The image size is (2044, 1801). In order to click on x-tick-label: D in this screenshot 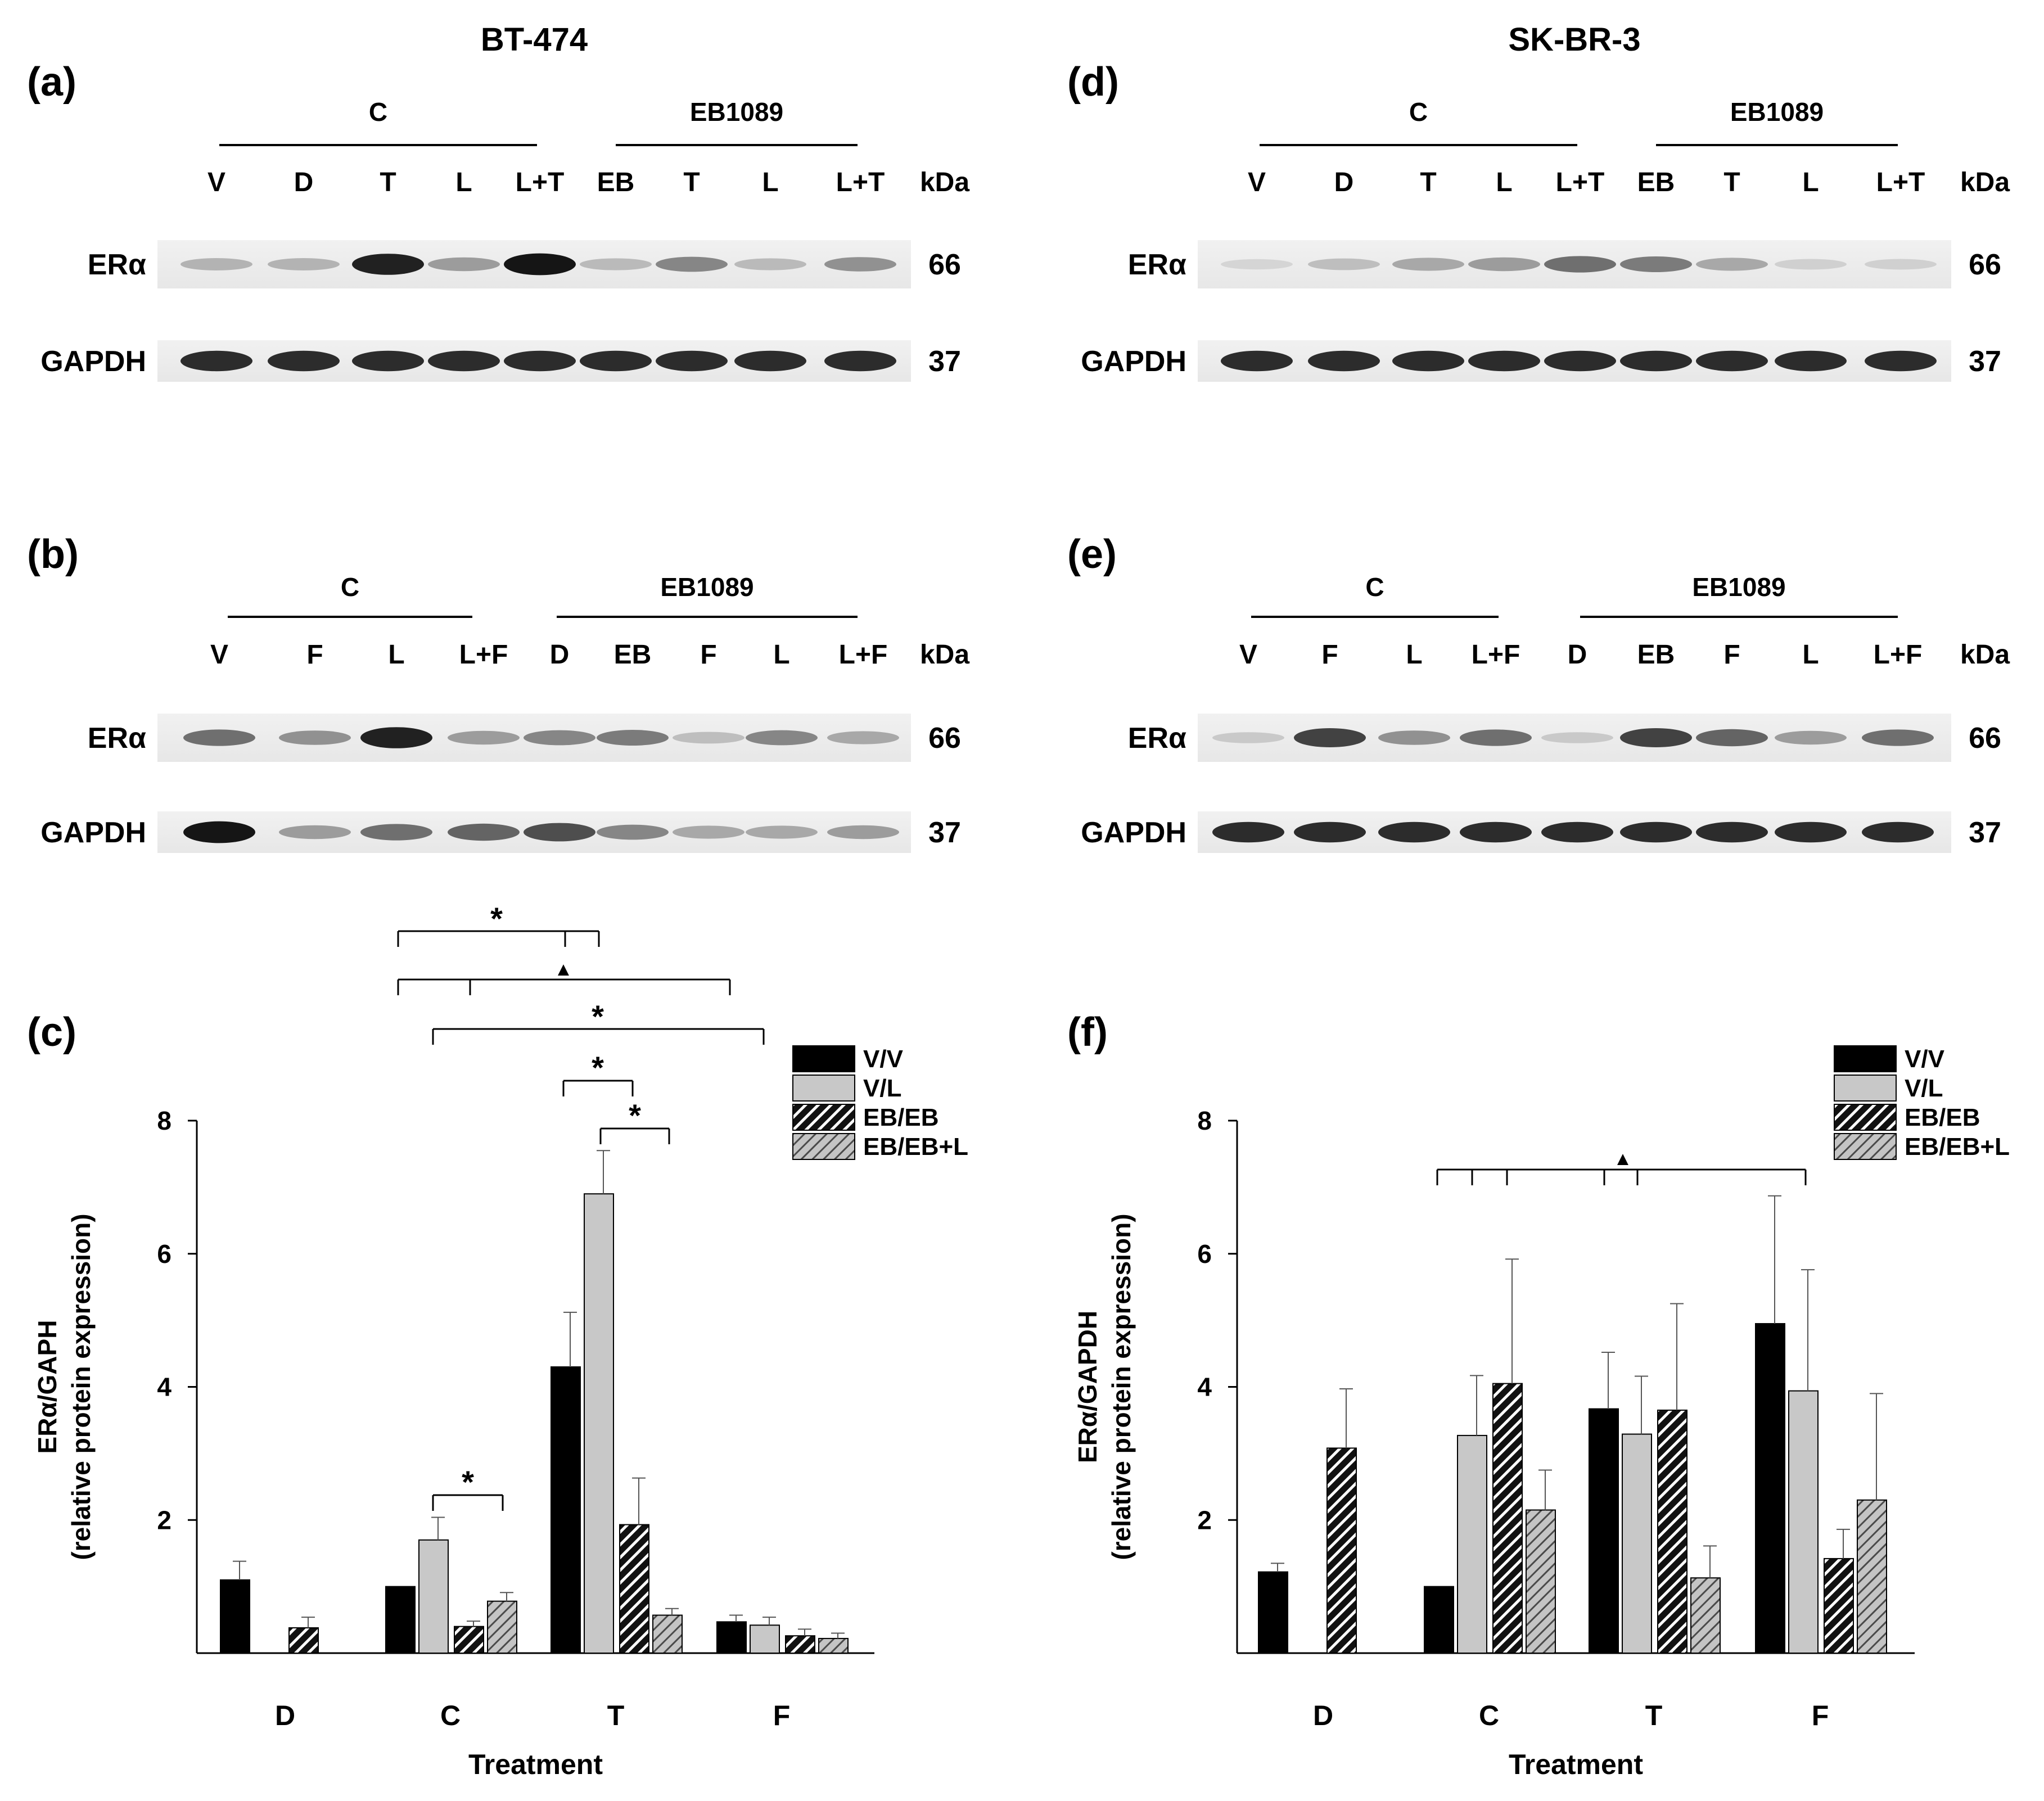, I will do `click(285, 1715)`.